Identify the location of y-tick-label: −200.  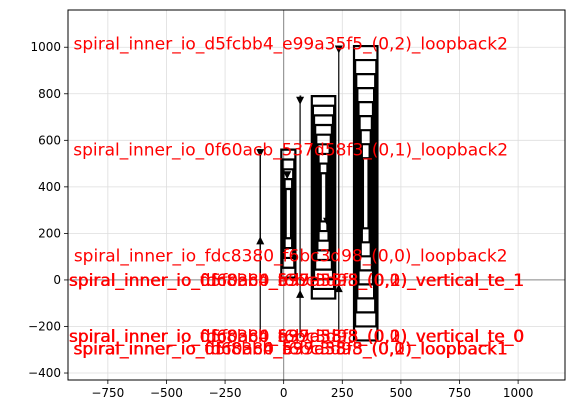
(44, 326).